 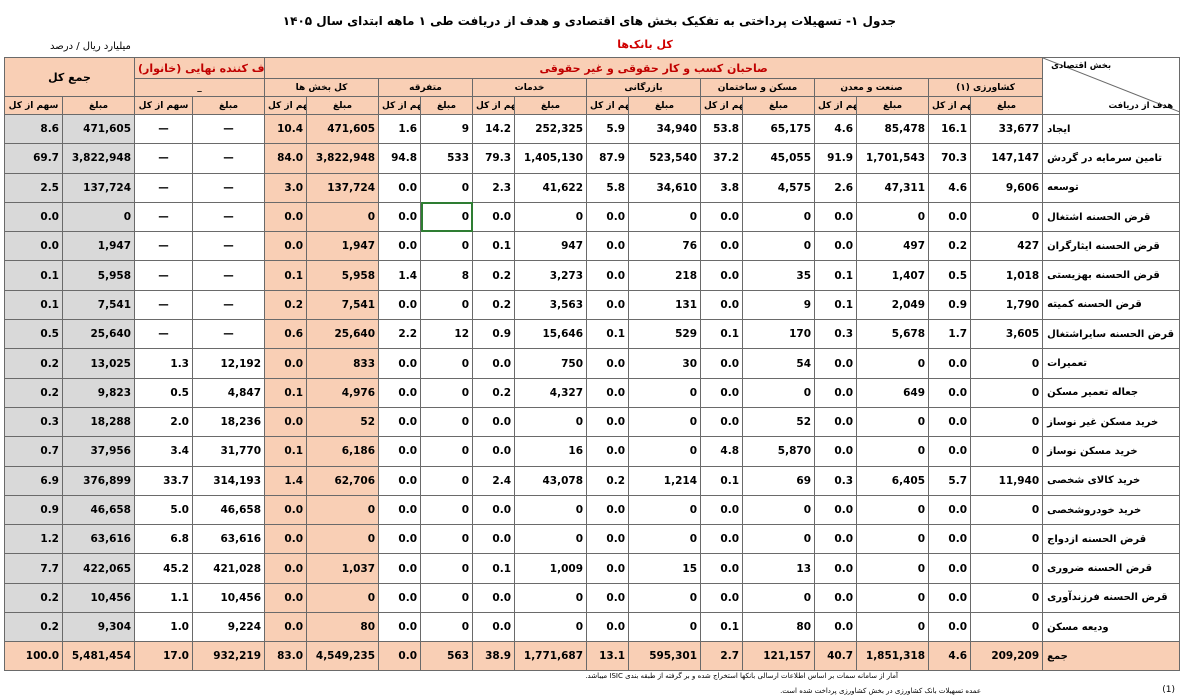 What do you see at coordinates (98, 158) in the screenshot?
I see `cell-total-amt: 3,822,948` at bounding box center [98, 158].